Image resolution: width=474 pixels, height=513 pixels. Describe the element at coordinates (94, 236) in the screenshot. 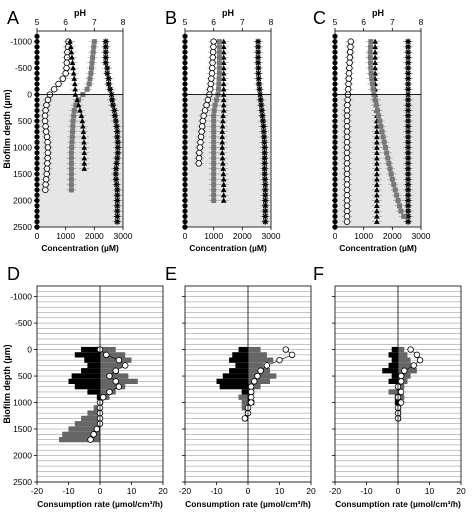

I see `panel-a-xtick-label-2: 2000` at that location.